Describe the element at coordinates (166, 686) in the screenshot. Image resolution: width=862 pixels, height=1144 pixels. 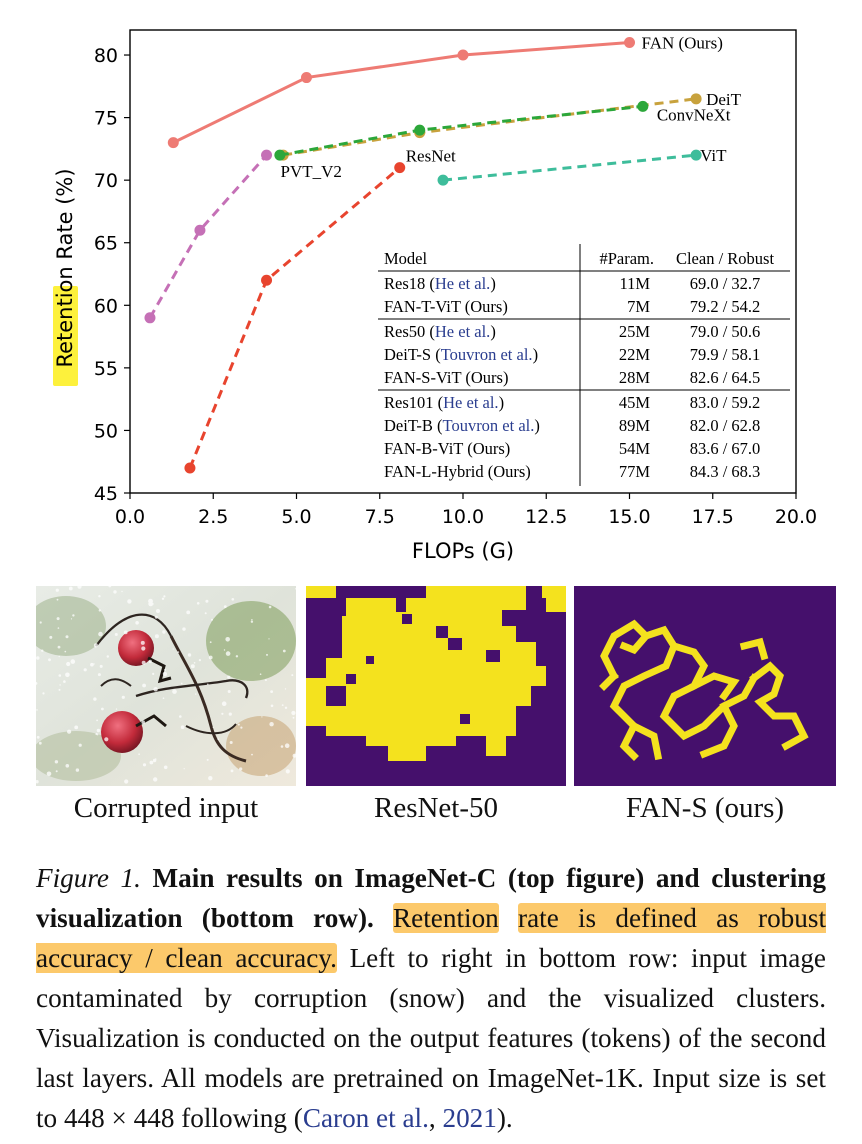
I see `corrupted-input-image` at that location.